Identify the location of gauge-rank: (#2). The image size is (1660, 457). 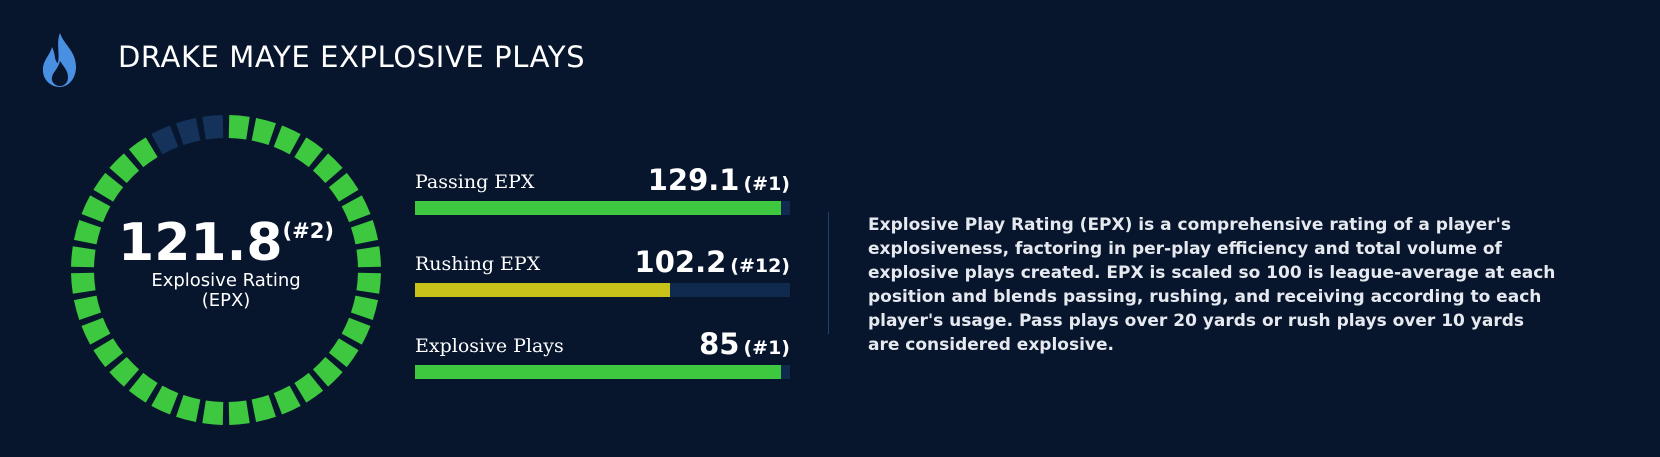
(308, 231).